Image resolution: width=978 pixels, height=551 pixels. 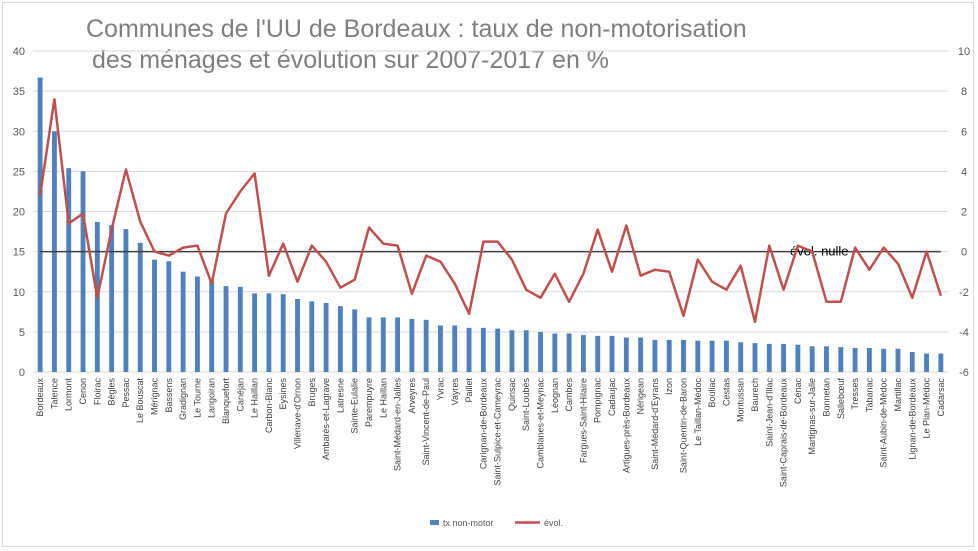 I want to click on category-label: Saint-Vincent-de-Paul, so click(x=426, y=421).